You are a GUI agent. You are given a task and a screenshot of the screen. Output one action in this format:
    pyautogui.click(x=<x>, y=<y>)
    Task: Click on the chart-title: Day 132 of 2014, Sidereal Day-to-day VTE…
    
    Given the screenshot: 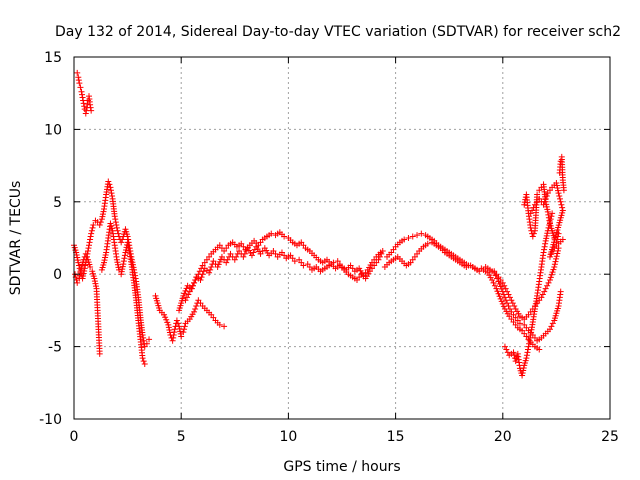 What is the action you would take?
    pyautogui.click(x=338, y=32)
    